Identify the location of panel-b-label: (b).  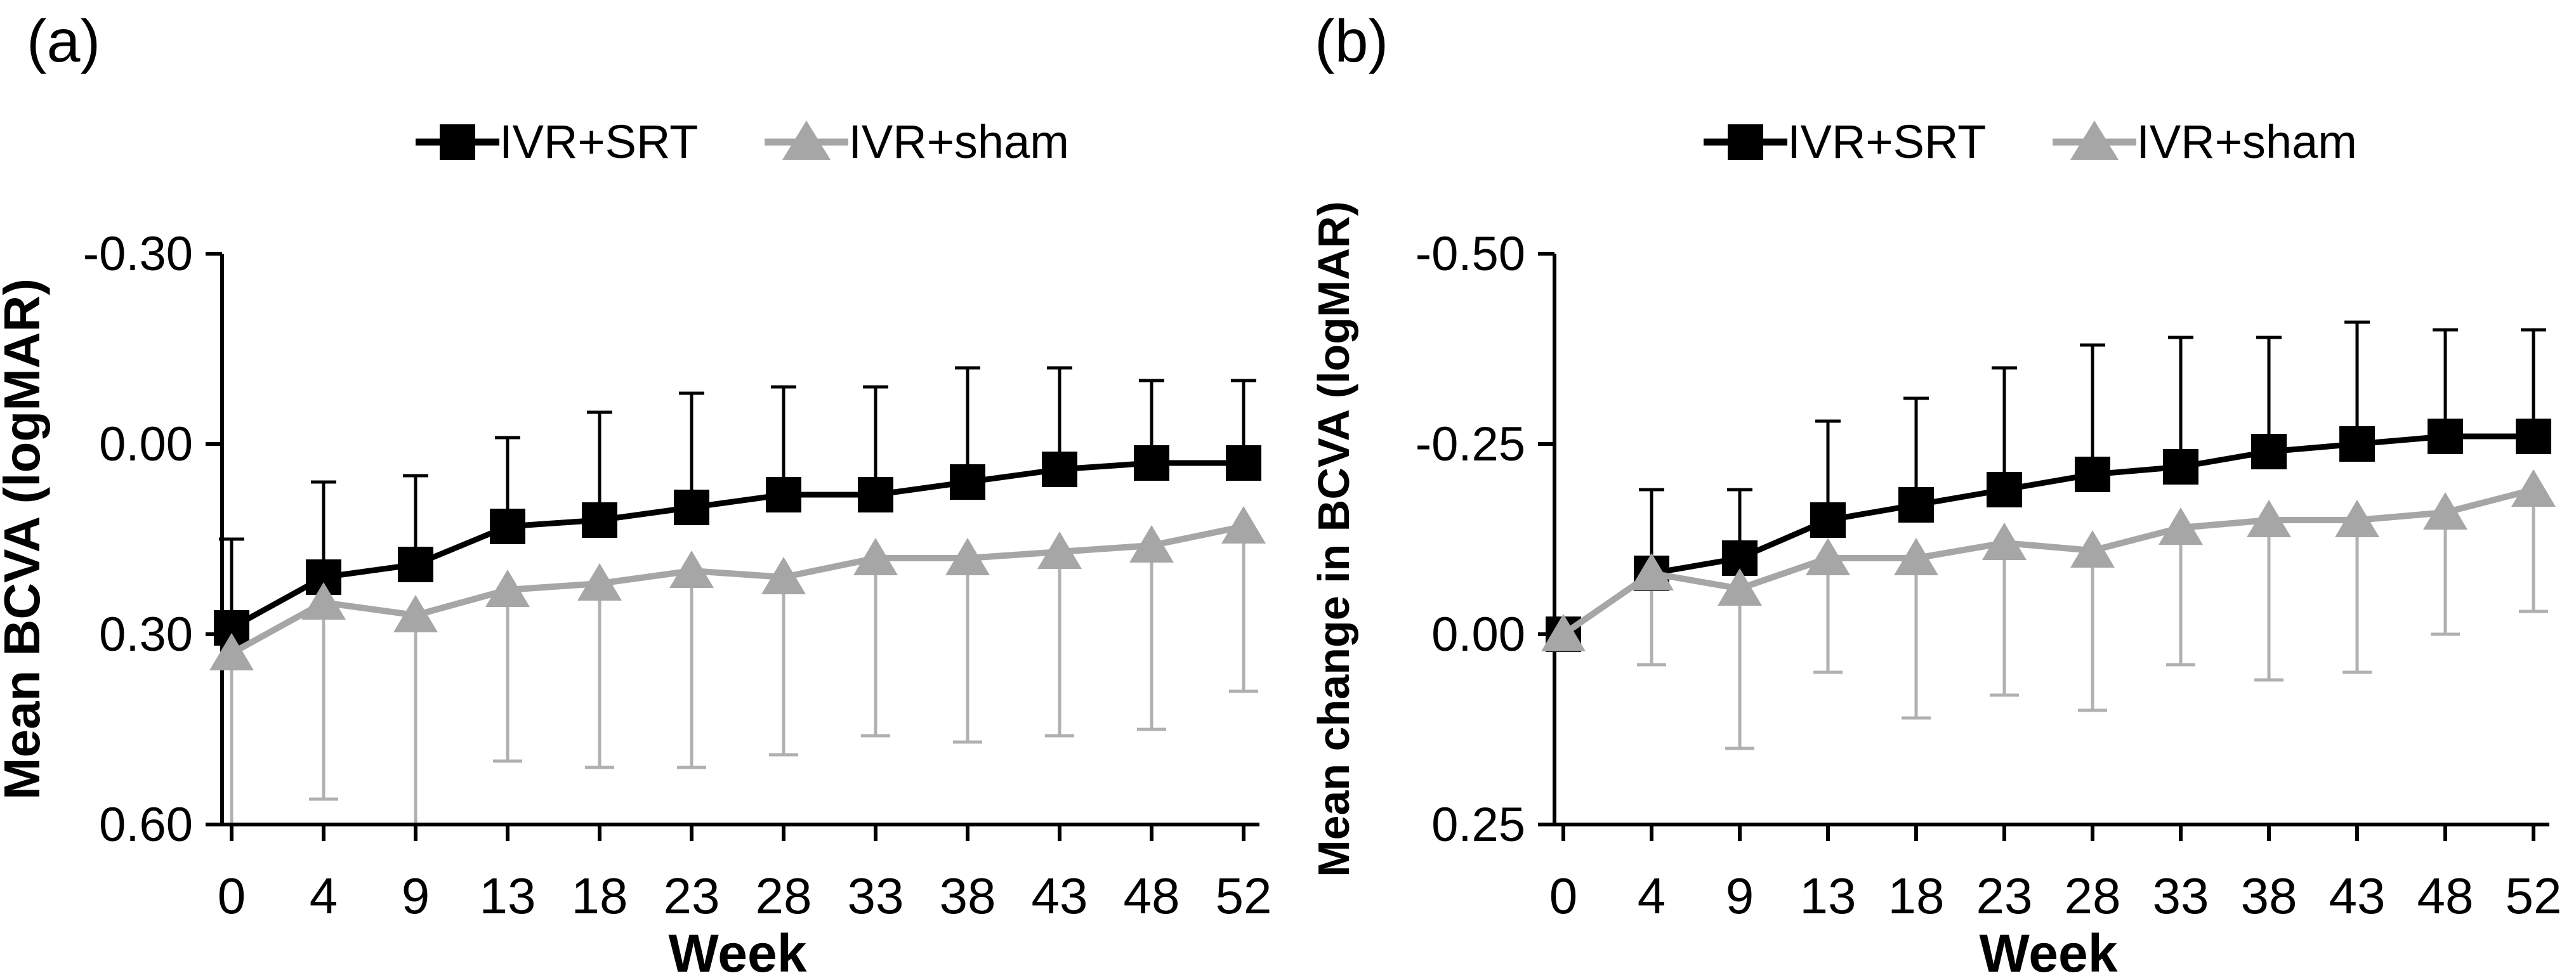
(1352, 41).